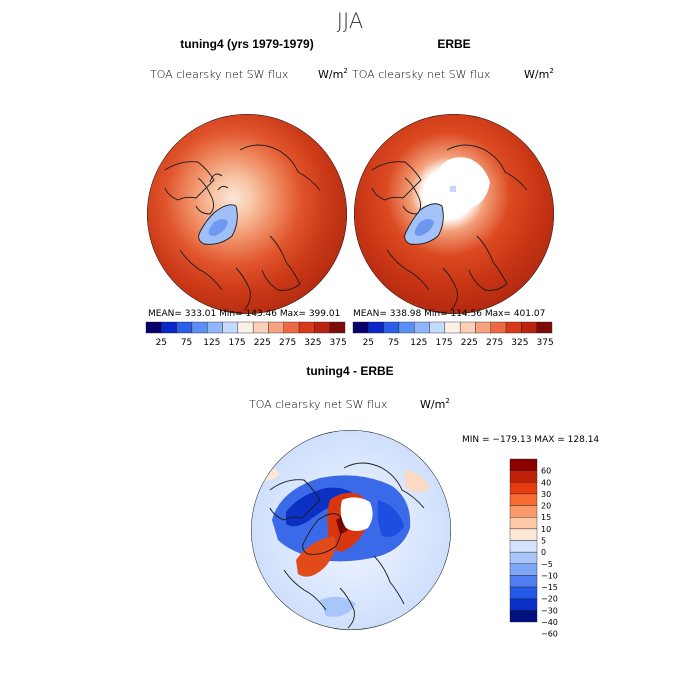  I want to click on panel-diff-colorbar-label: 0, so click(543, 552).